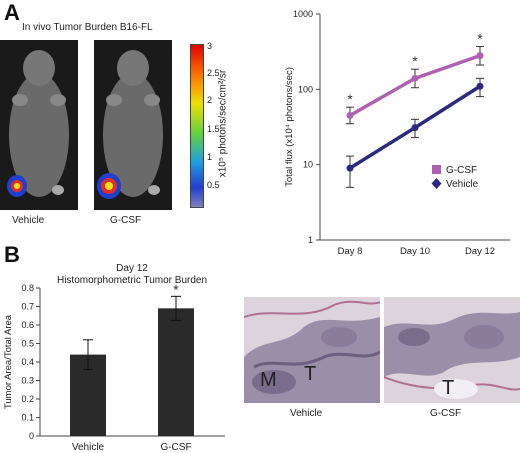  Describe the element at coordinates (88, 447) in the screenshot. I see `x-tick-label: Vehicle` at that location.